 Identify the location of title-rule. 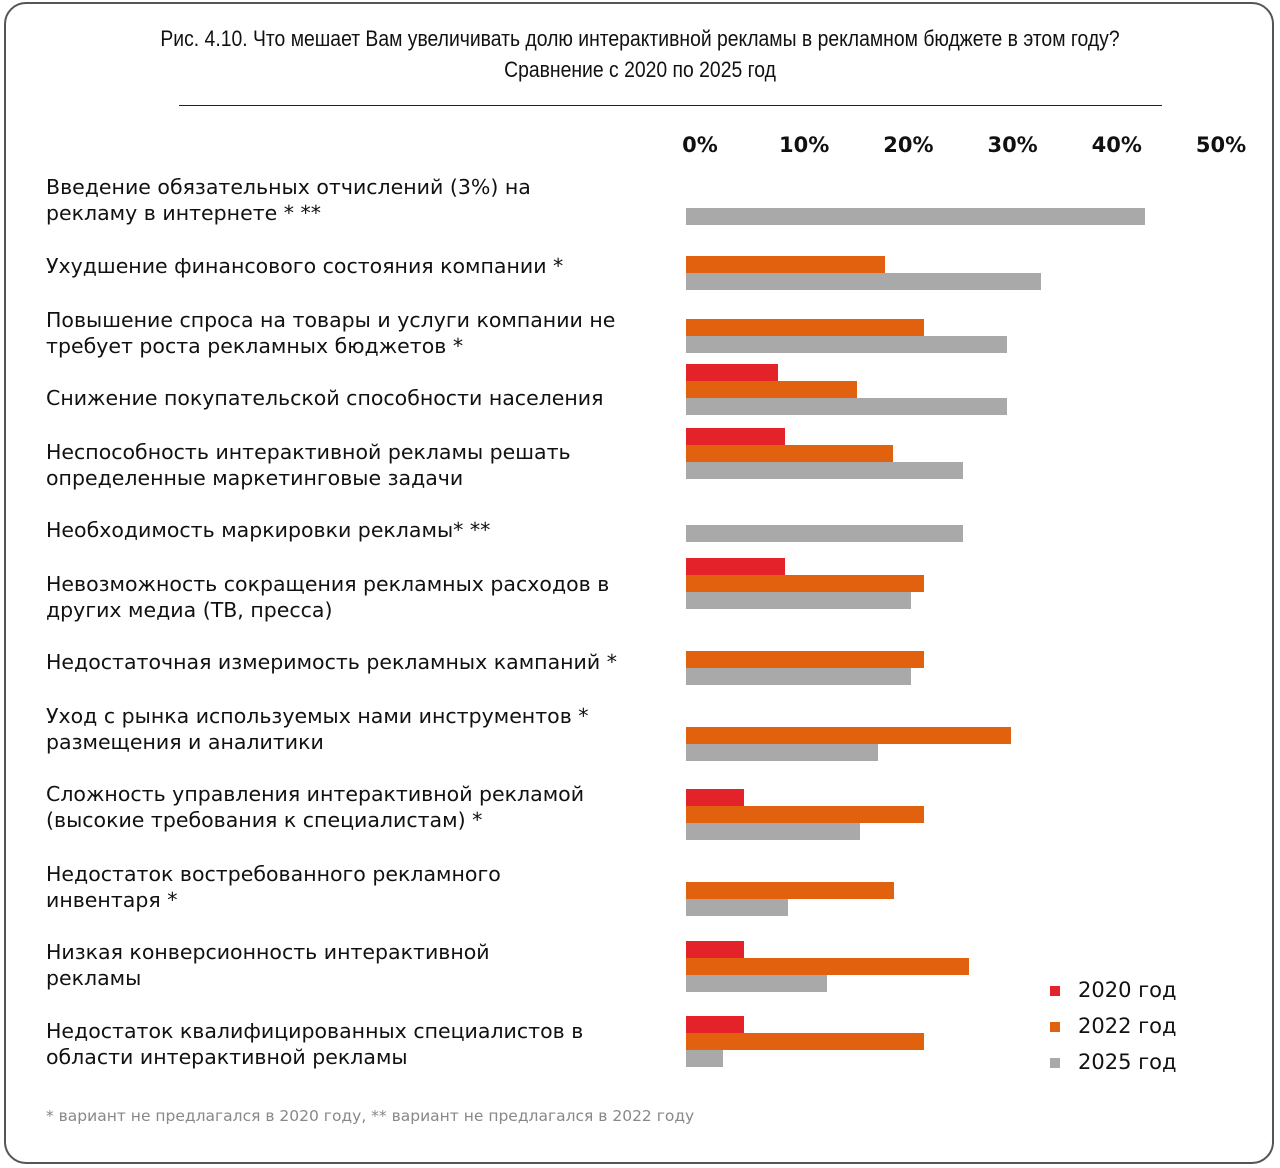
(670, 105).